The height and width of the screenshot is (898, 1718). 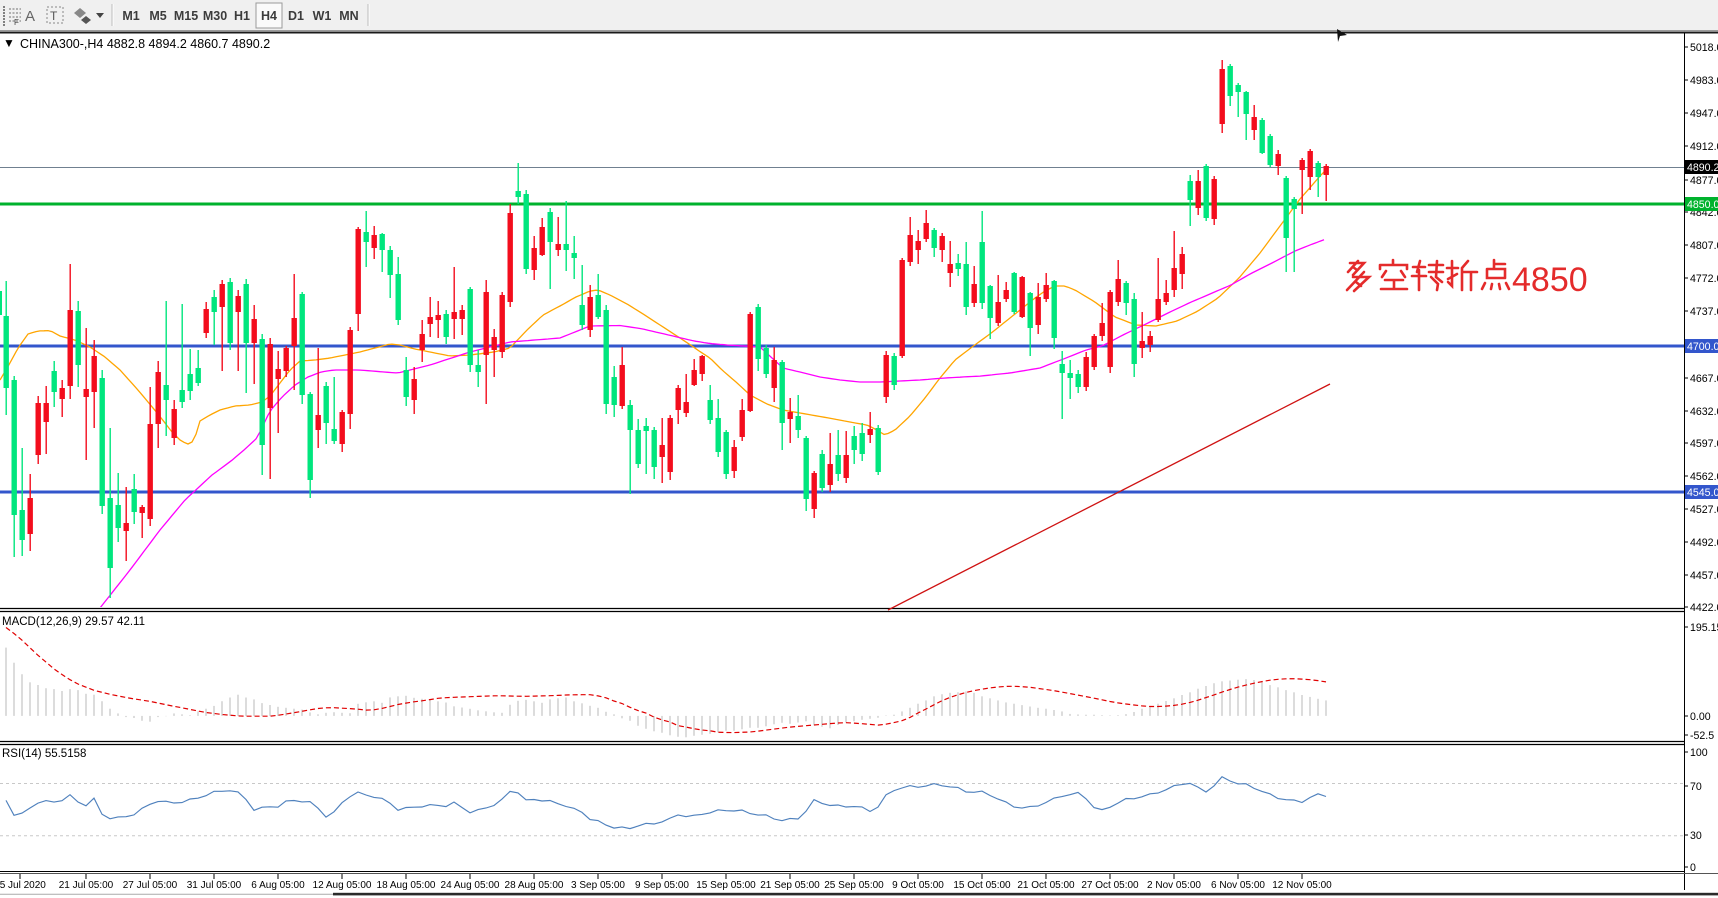 What do you see at coordinates (1696, 836) in the screenshot?
I see `svg-text: 30` at bounding box center [1696, 836].